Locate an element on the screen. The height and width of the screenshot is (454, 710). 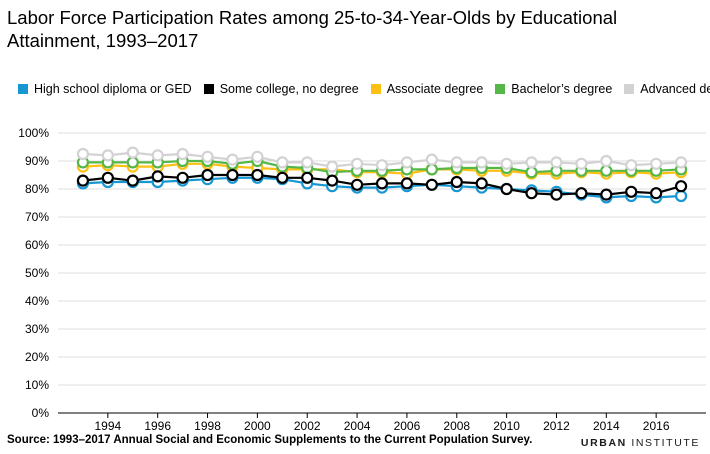
x-tick-label: 2000 is located at coordinates (257, 424).